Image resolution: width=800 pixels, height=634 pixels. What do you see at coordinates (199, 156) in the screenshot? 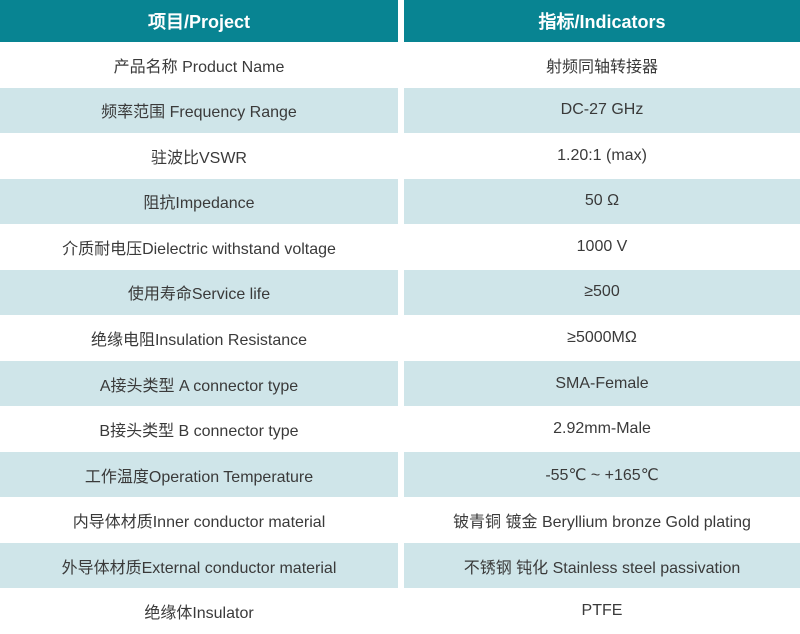
I see `spec-row-label: 驻波比VSWR` at bounding box center [199, 156].